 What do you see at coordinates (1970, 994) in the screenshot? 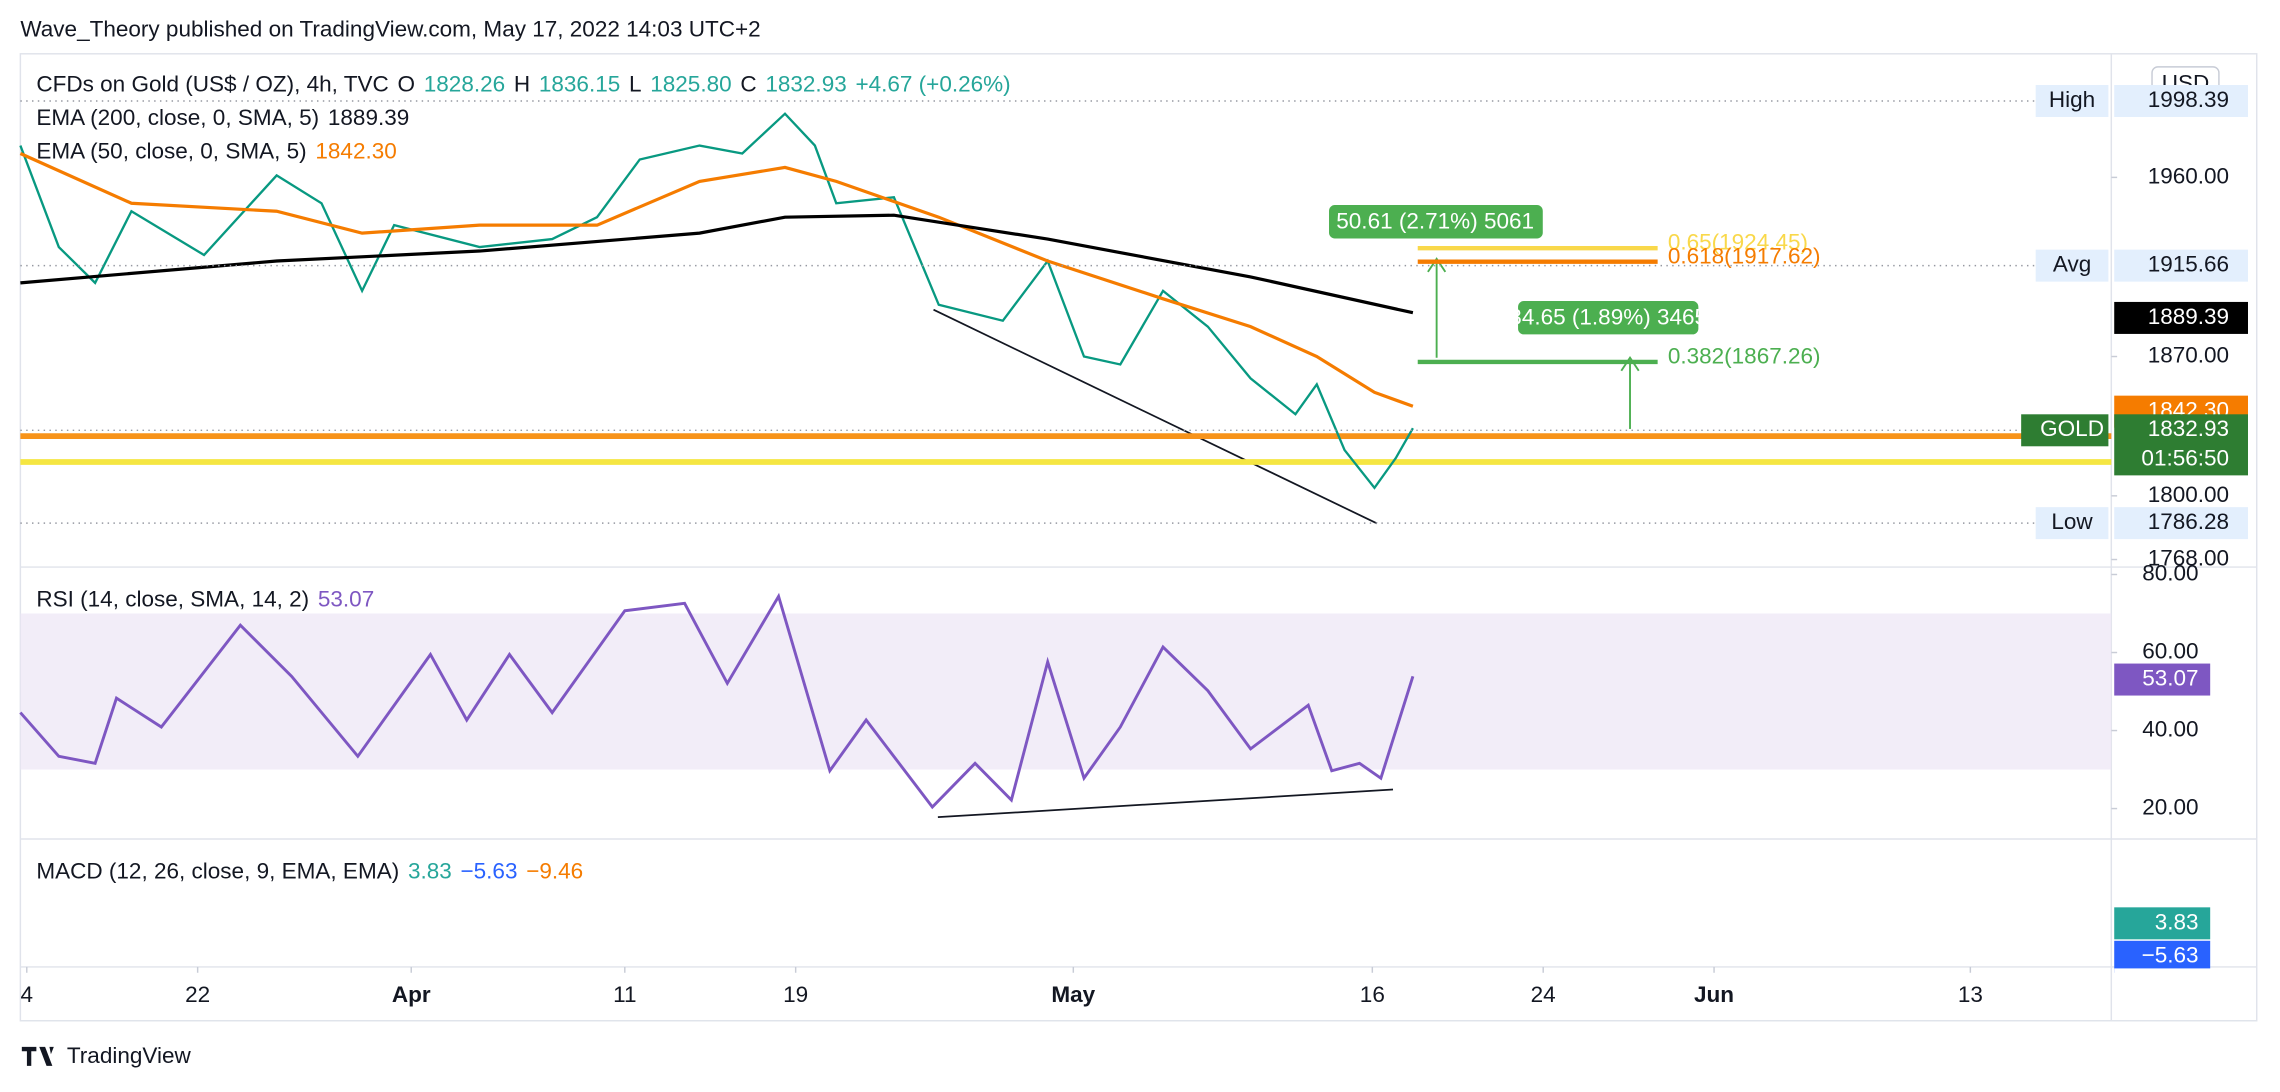
I see `x-tick-label: 13` at bounding box center [1970, 994].